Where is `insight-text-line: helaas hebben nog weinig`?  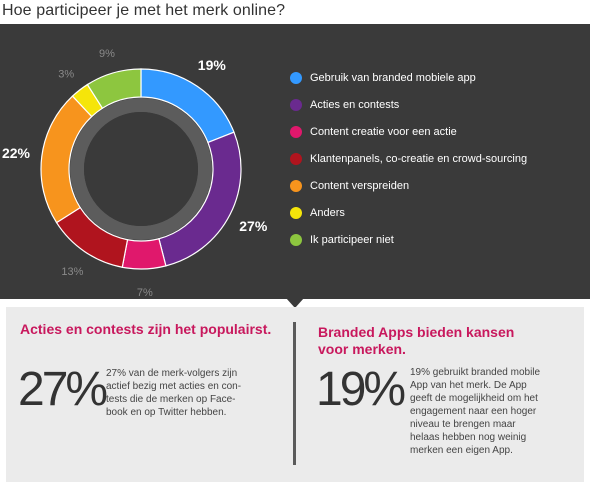
insight-text-line: helaas hebben nog weinig is located at coordinates (468, 437).